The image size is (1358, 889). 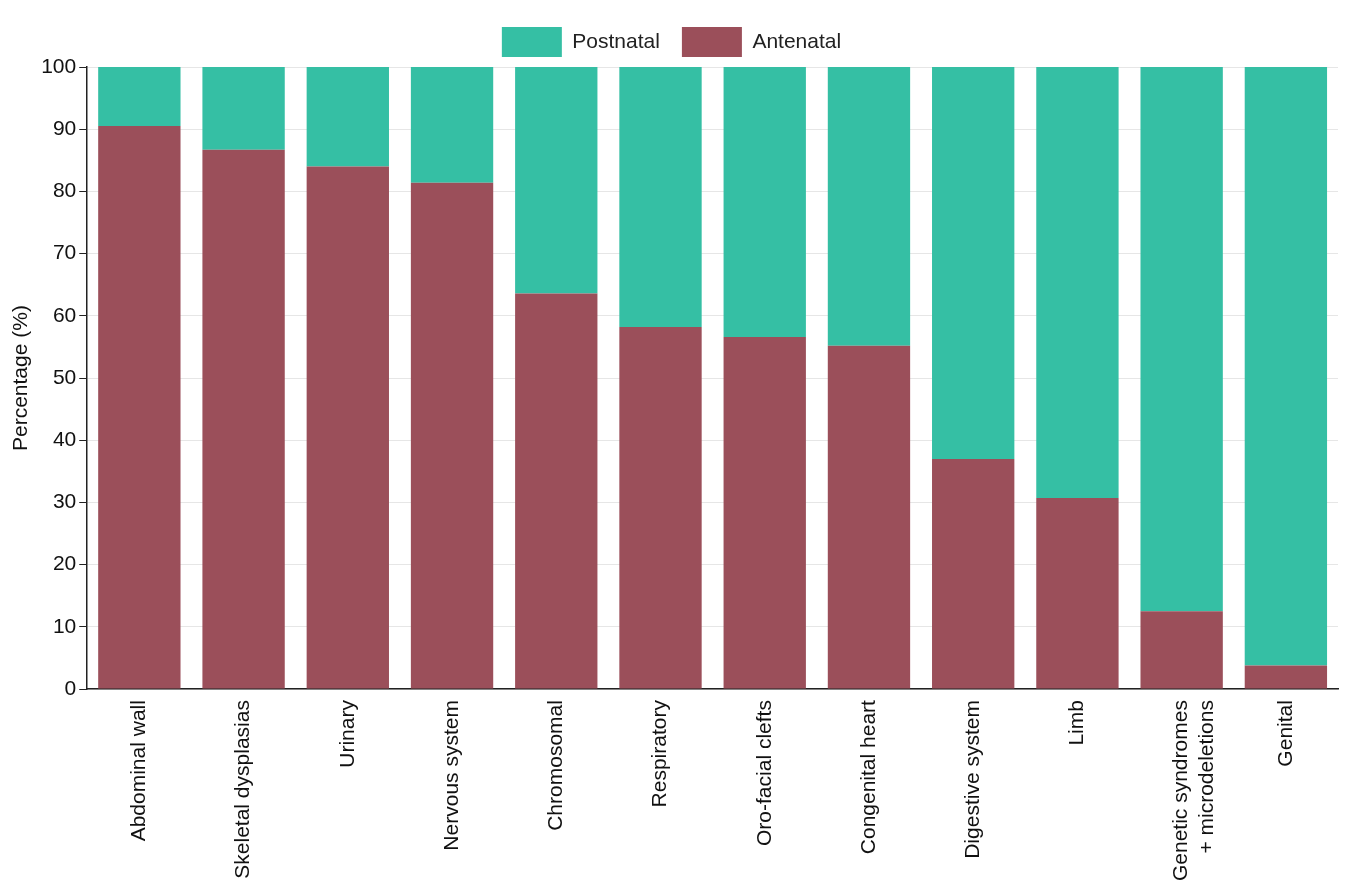 I want to click on x-tick-label: Nervous system, so click(x=450, y=775).